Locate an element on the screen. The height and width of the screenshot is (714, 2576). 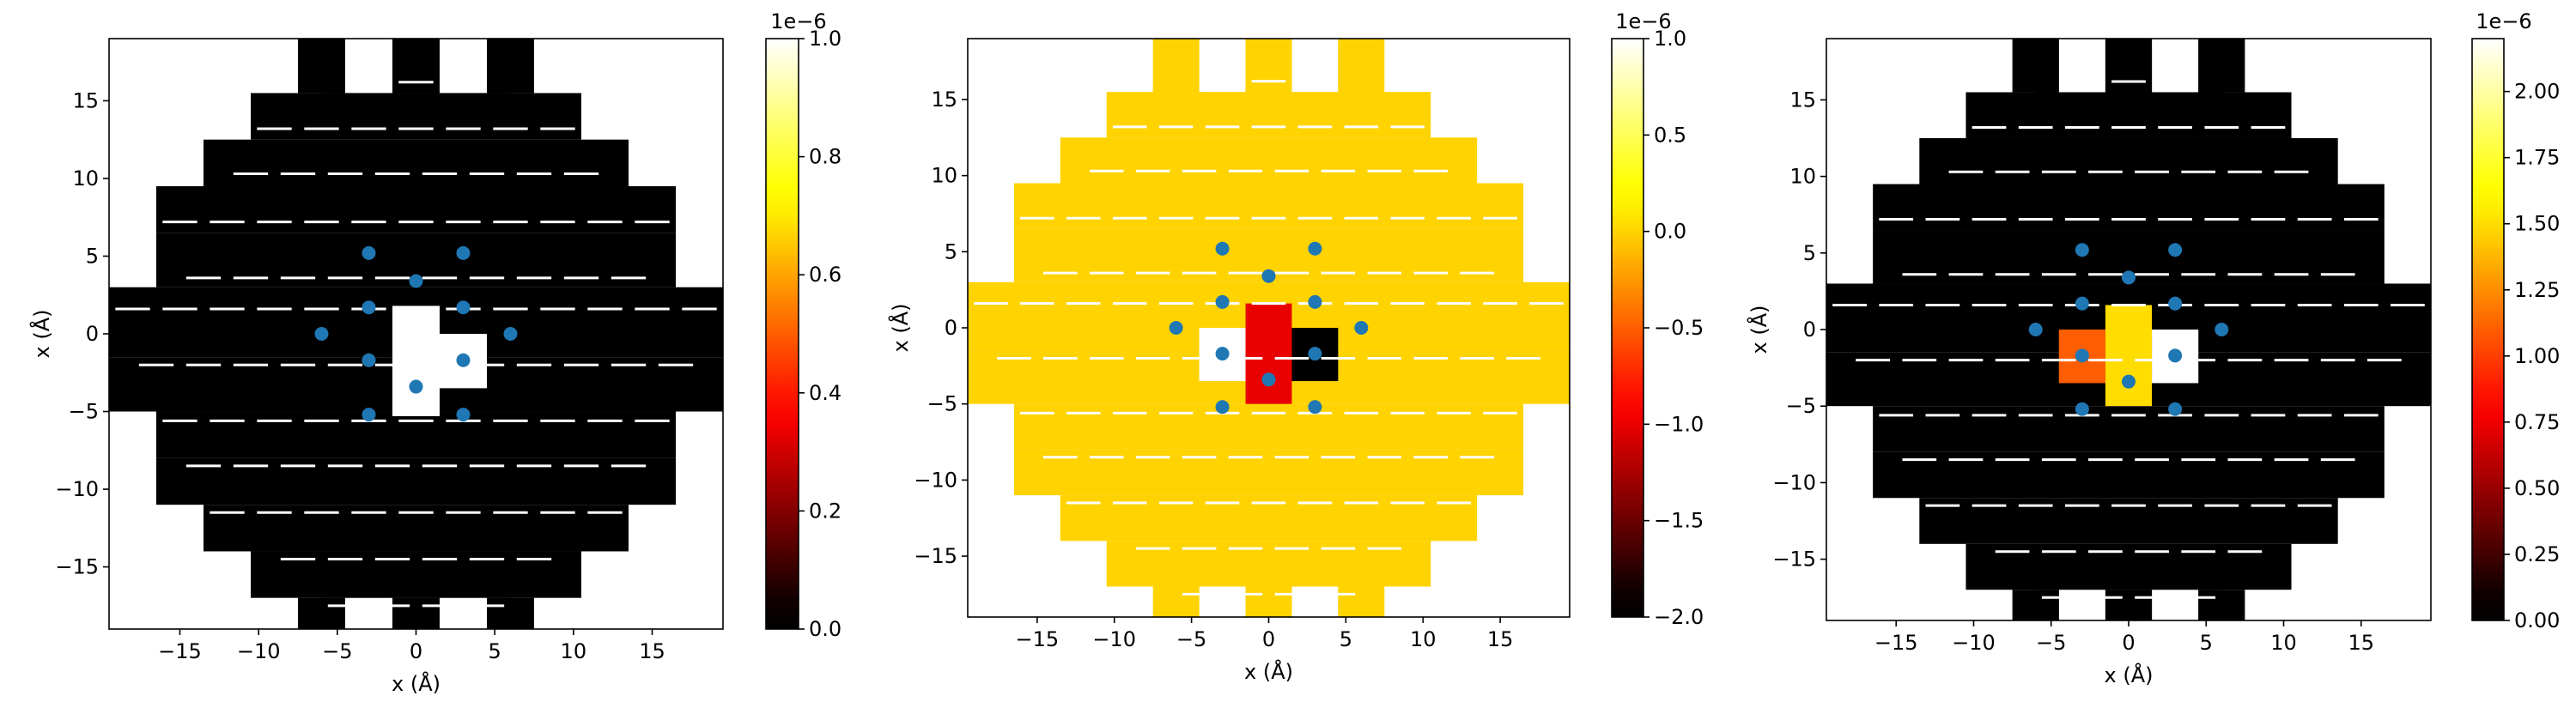
colorbar-tick-label: 0.50 is located at coordinates (2537, 488).